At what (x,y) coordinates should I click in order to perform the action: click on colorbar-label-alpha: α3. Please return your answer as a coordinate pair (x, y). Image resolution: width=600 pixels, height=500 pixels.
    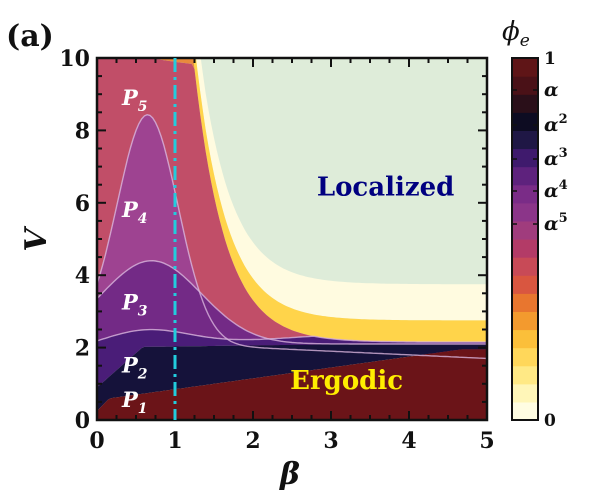
    Looking at the image, I should click on (556, 158).